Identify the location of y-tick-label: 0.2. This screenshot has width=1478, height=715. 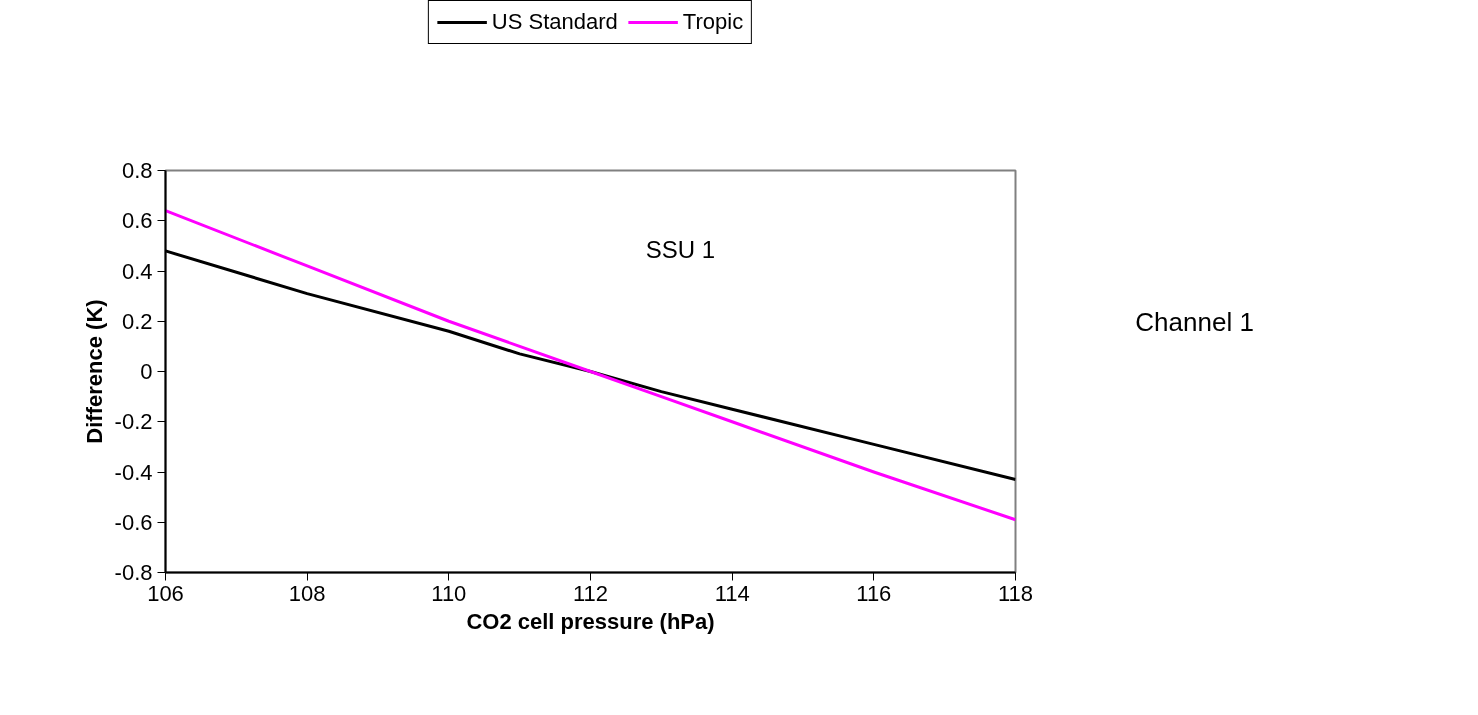
(137, 321).